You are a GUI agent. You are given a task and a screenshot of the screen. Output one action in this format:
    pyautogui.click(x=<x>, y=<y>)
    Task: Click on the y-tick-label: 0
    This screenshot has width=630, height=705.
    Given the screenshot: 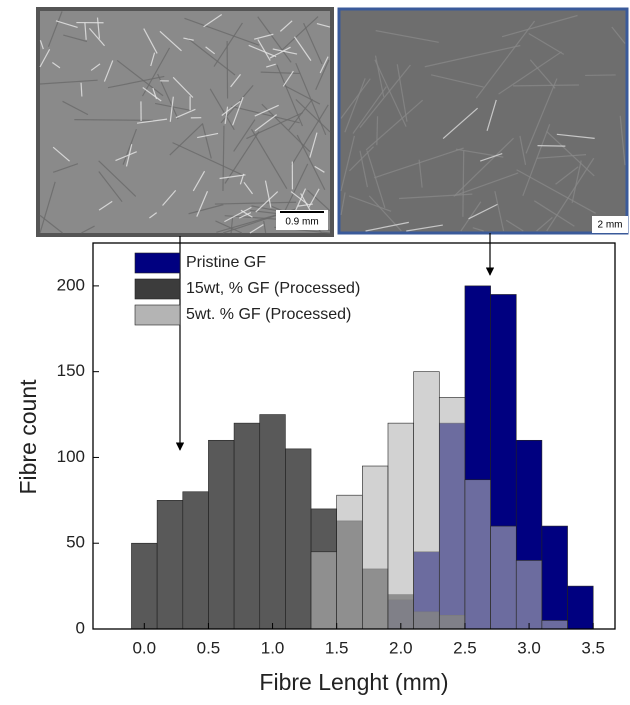 What is the action you would take?
    pyautogui.click(x=80, y=627)
    